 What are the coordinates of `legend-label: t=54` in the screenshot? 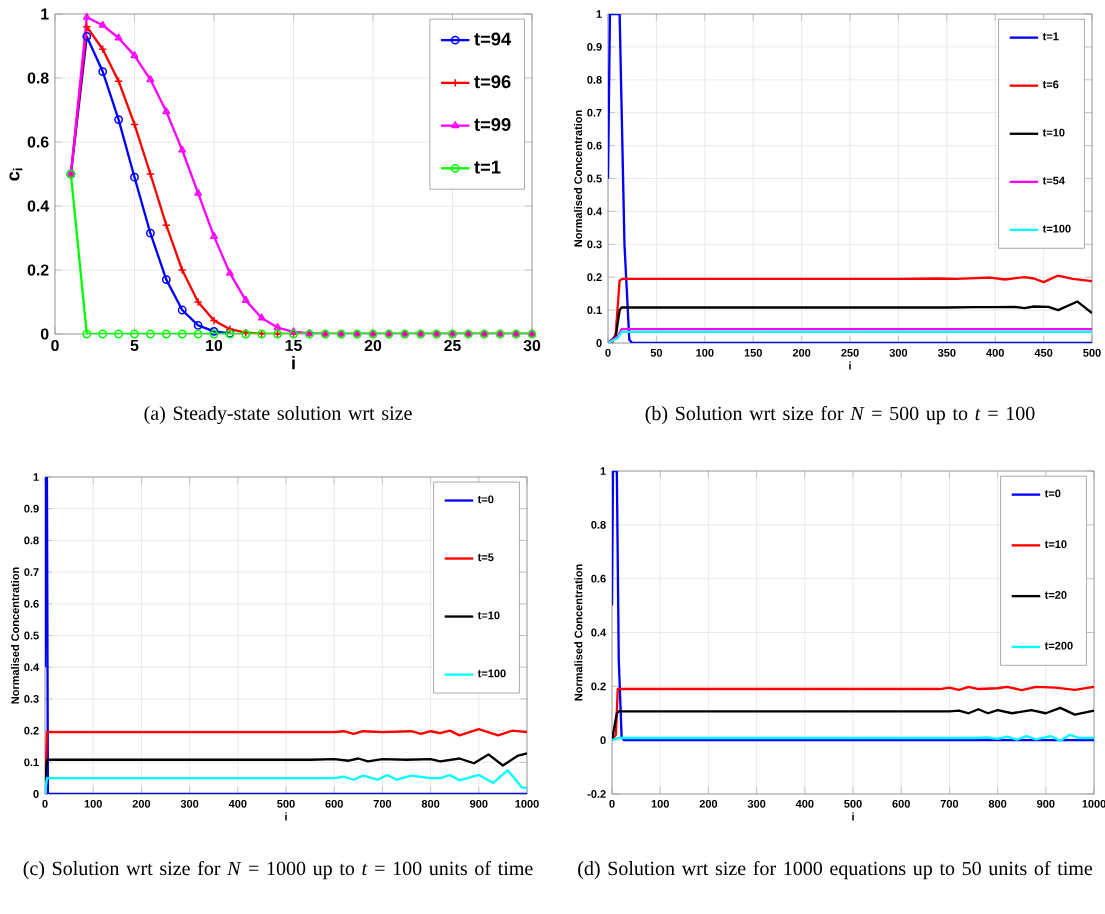 It's located at (1053, 180).